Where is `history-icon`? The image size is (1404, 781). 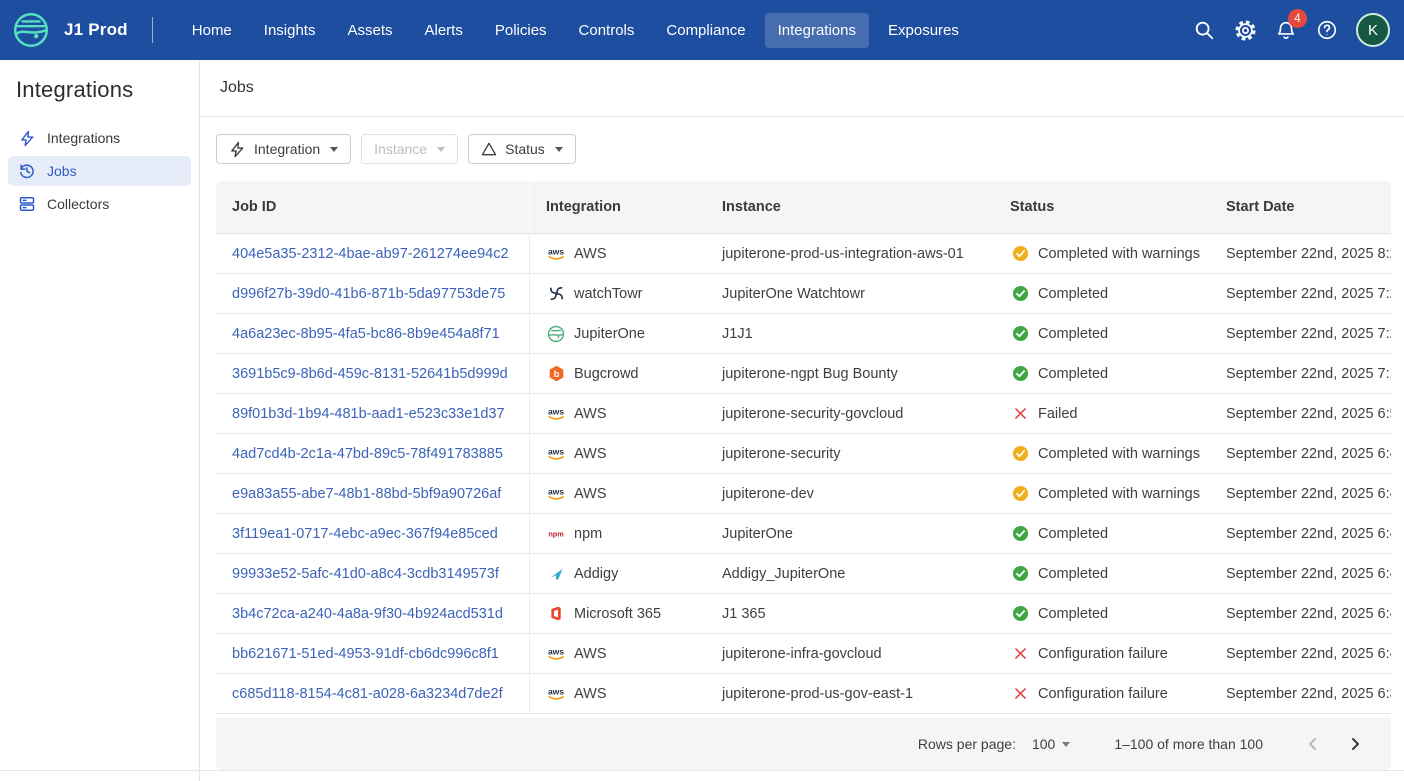
history-icon is located at coordinates (27, 171).